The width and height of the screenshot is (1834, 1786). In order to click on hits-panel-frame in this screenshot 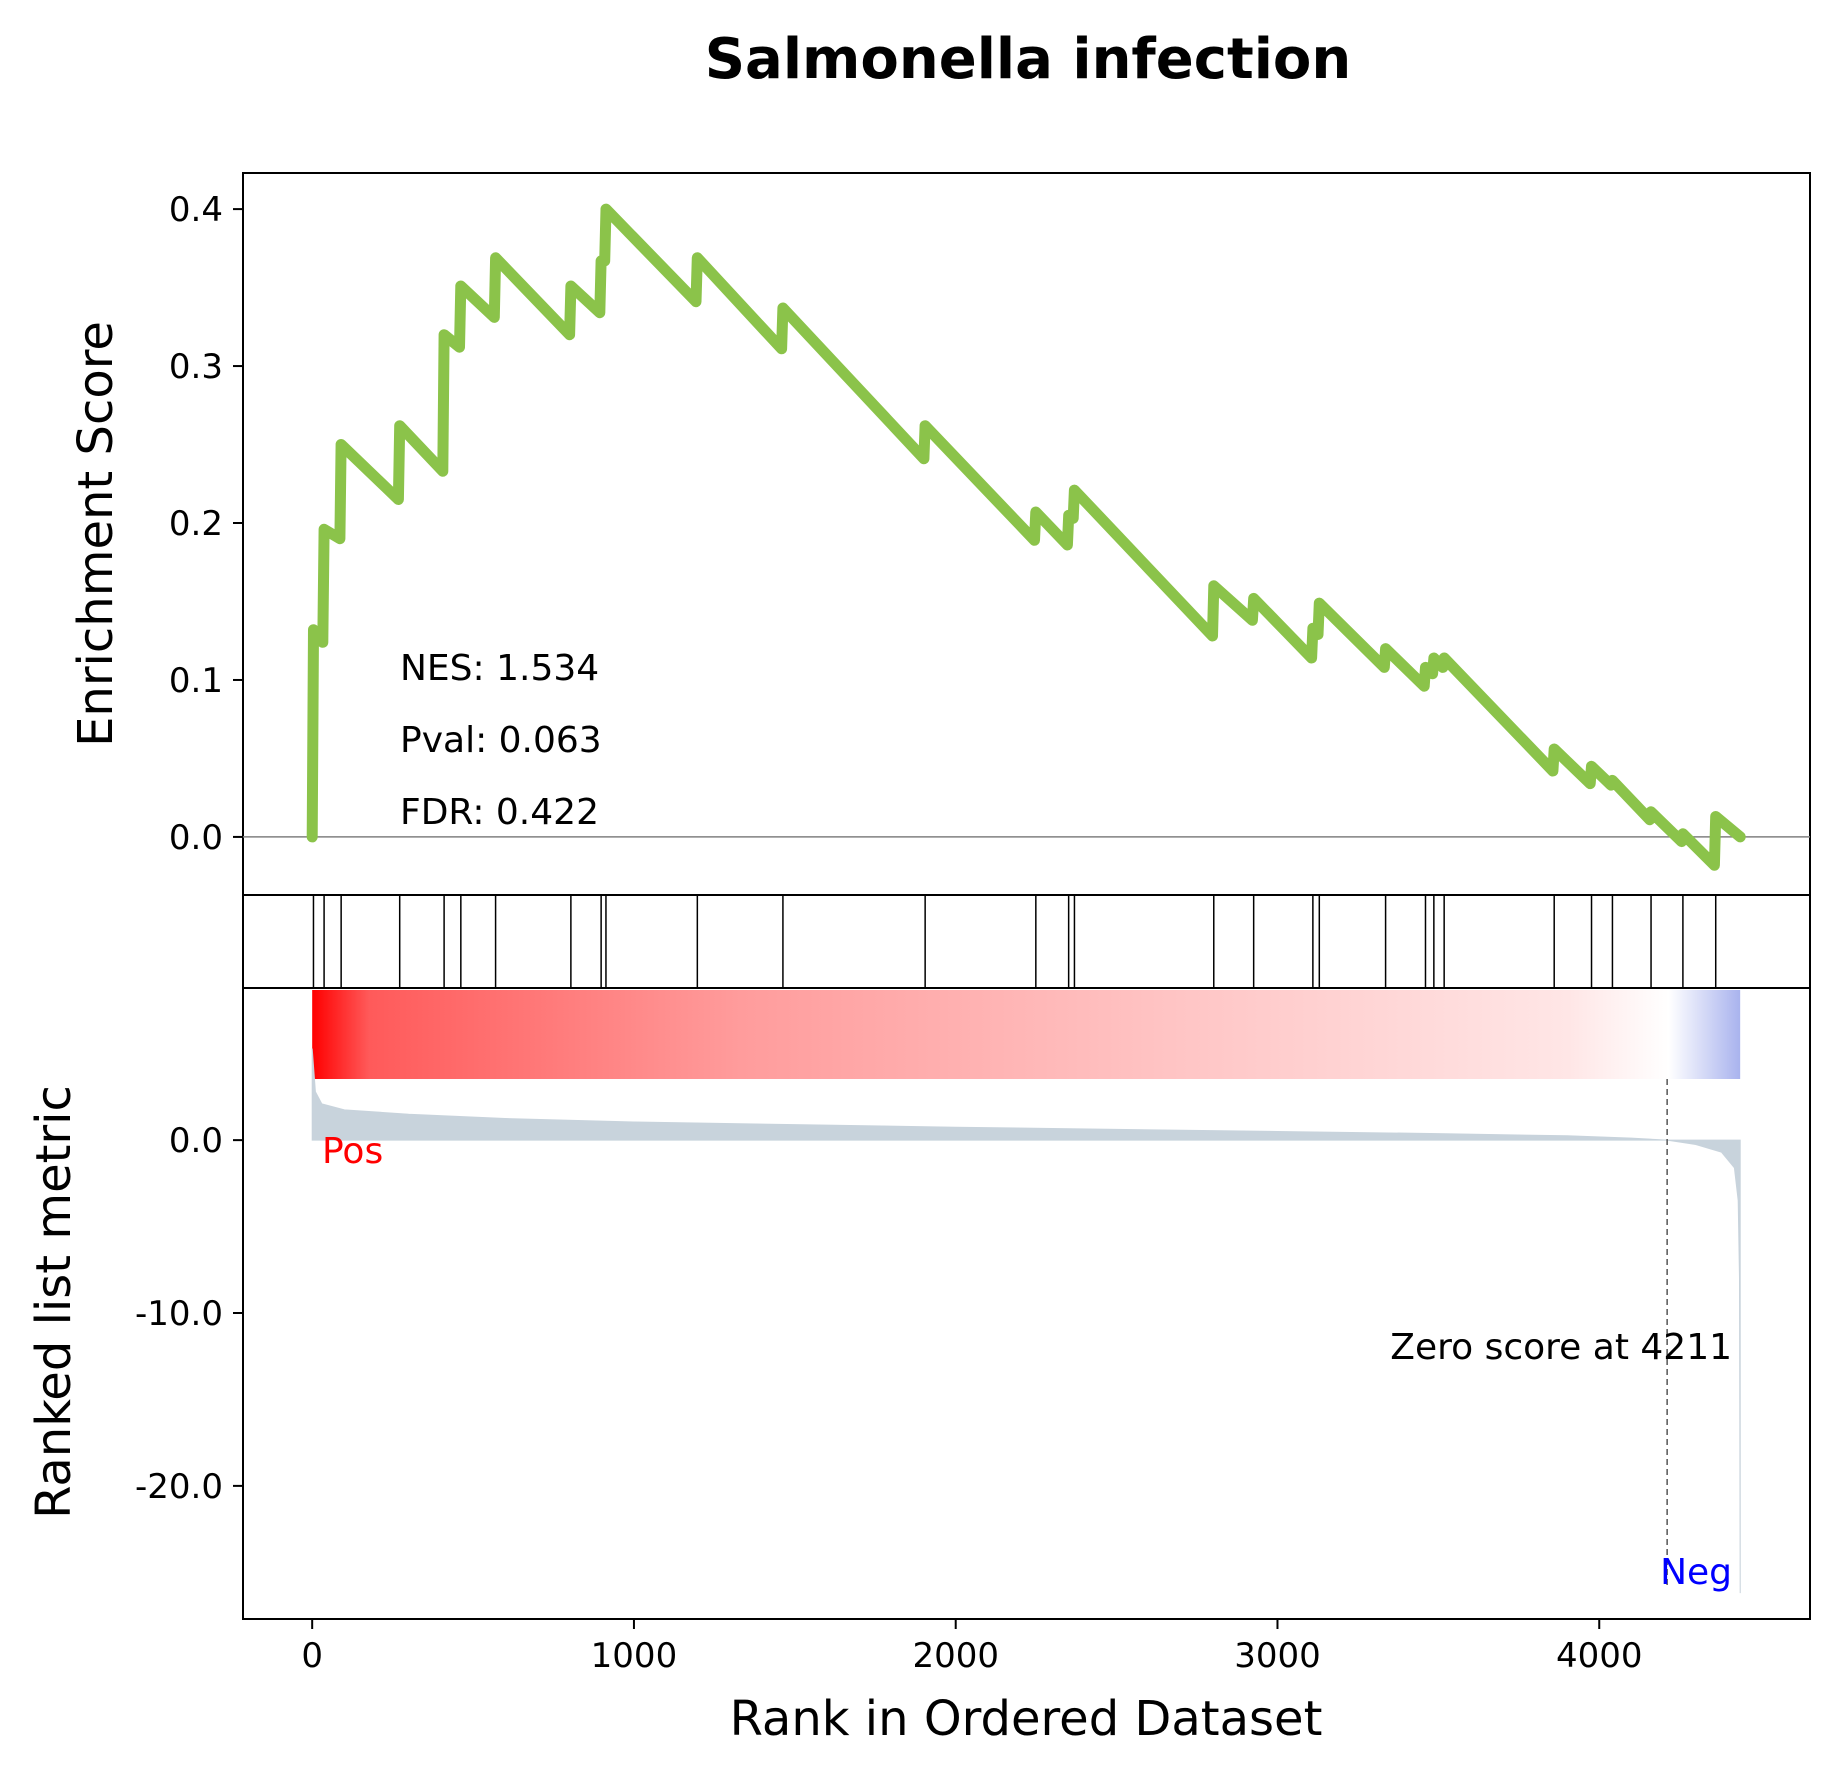, I will do `click(1026, 941)`.